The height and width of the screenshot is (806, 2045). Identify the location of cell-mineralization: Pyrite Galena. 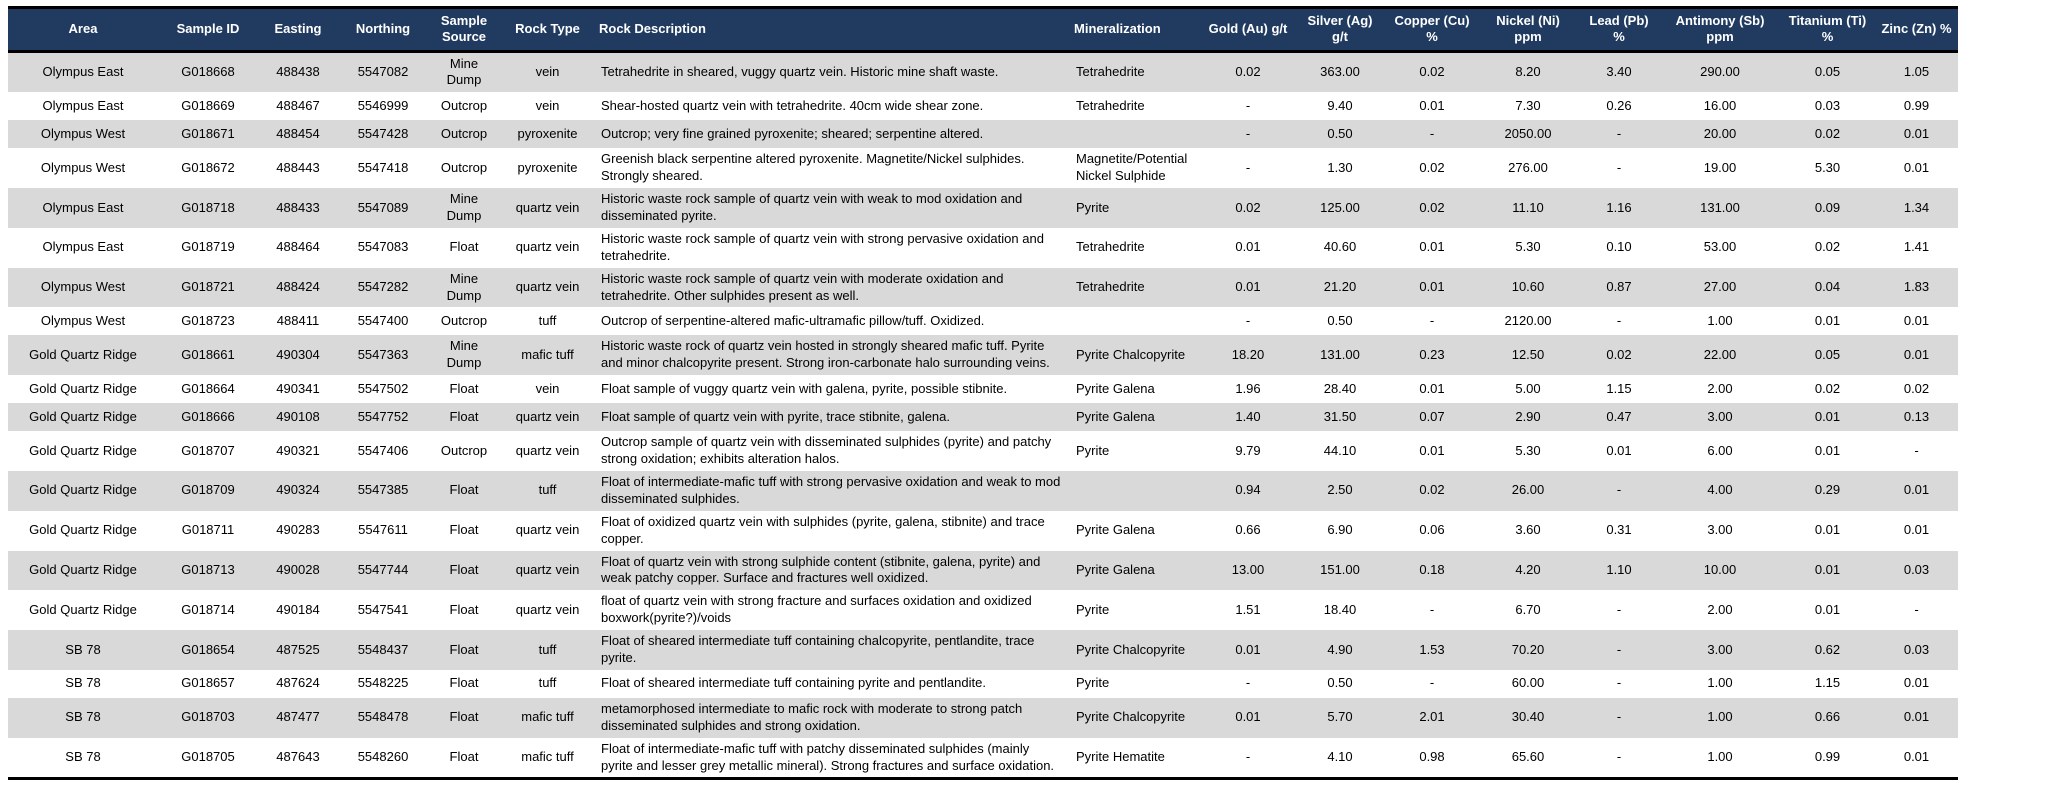
(1115, 388).